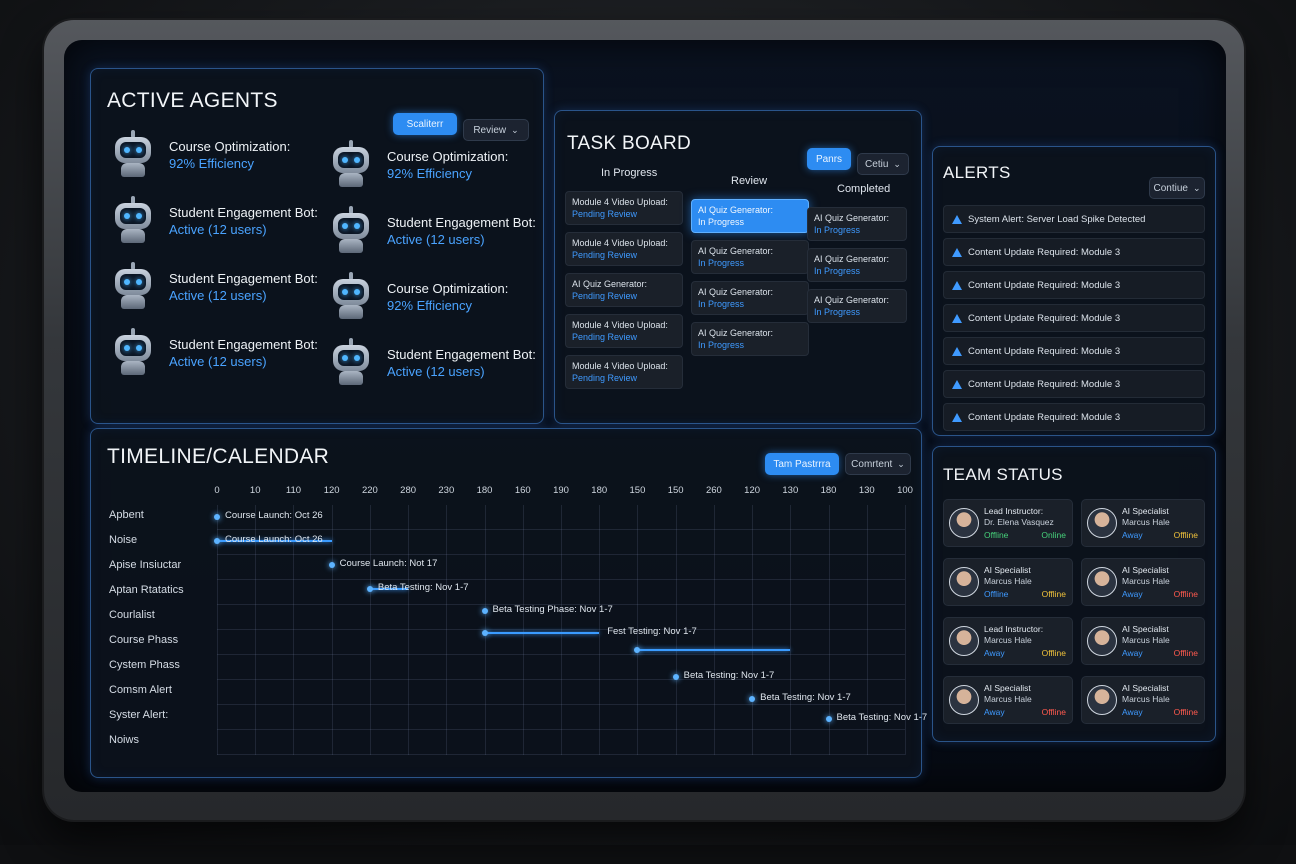  What do you see at coordinates (139, 715) in the screenshot?
I see `timeline-row-label: Syster Alert:` at bounding box center [139, 715].